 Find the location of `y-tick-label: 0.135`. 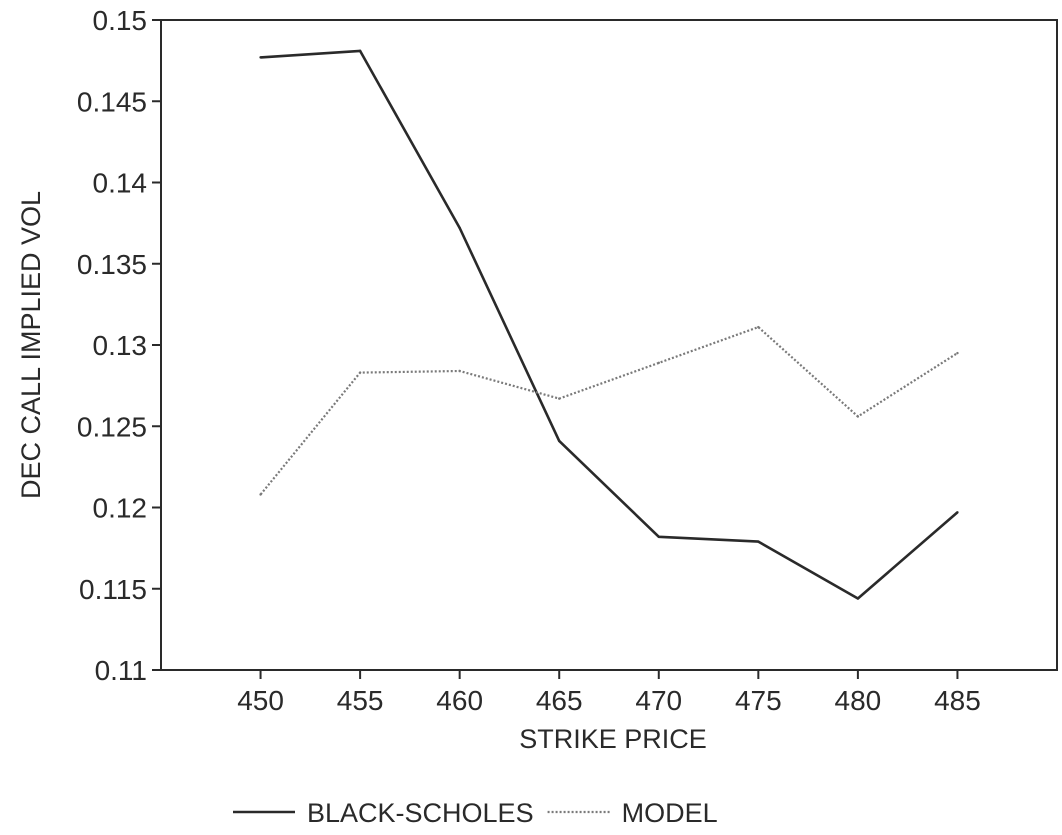

y-tick-label: 0.135 is located at coordinates (112, 264).